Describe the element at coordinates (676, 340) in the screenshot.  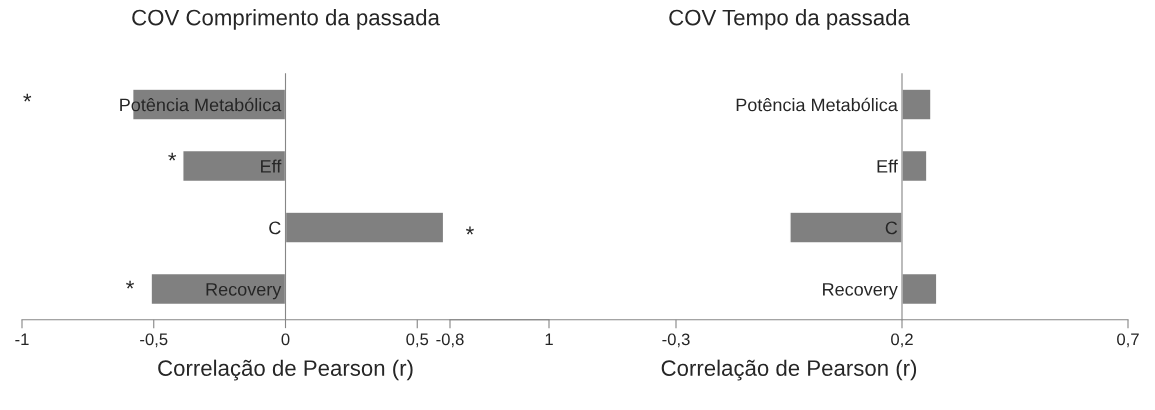
I see `x-tick-label: -0,3` at that location.